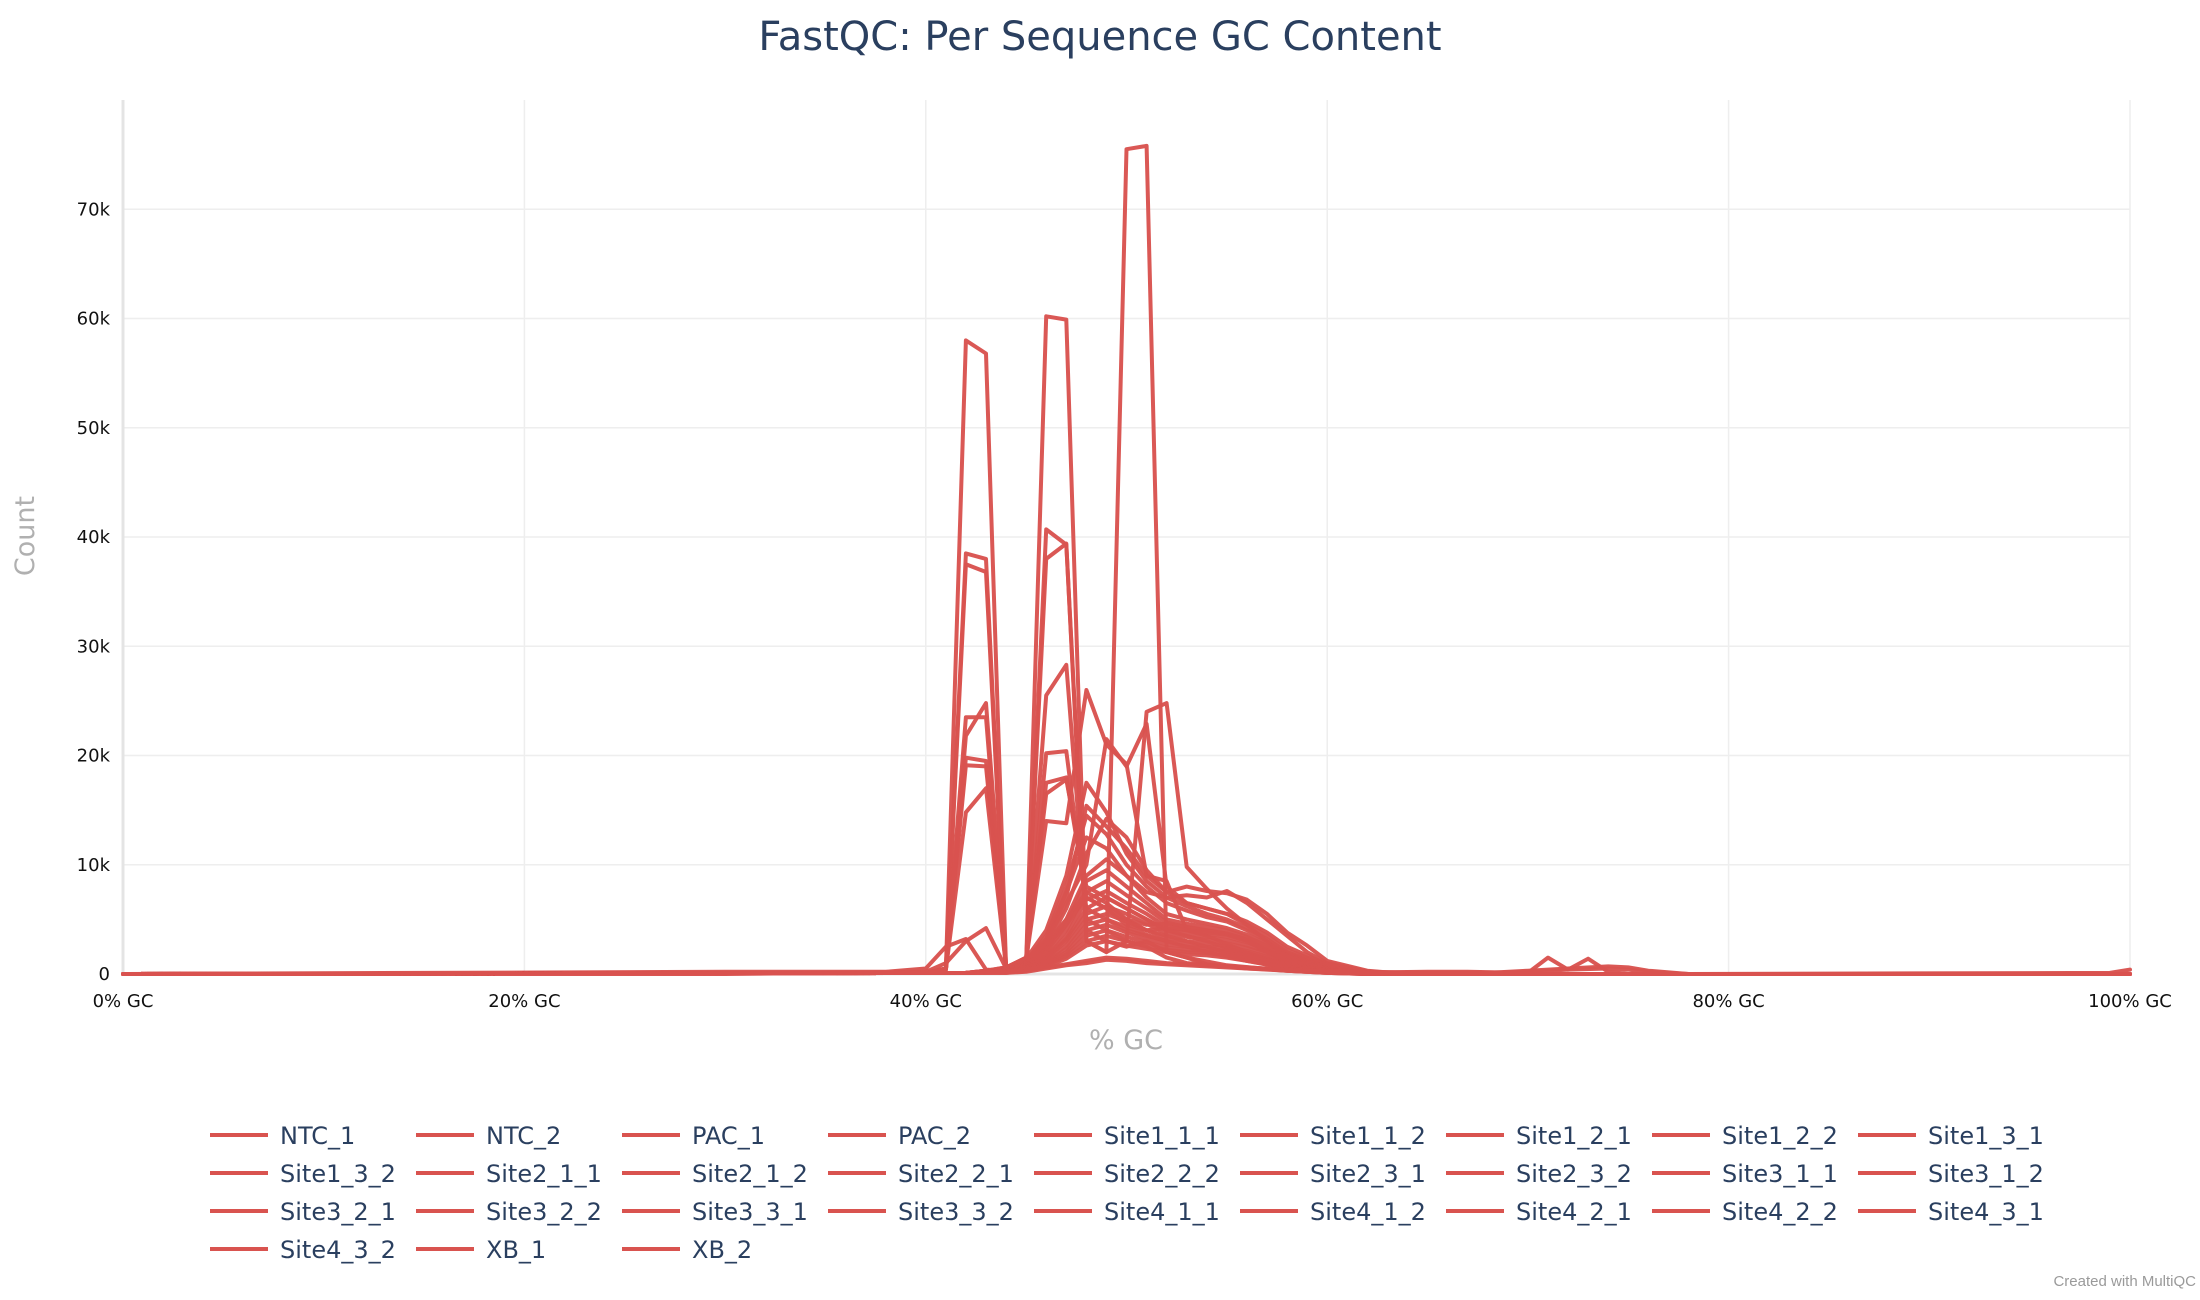 The height and width of the screenshot is (1300, 2200). Describe the element at coordinates (544, 1174) in the screenshot. I see `legend-label: Site2_1_1` at that location.